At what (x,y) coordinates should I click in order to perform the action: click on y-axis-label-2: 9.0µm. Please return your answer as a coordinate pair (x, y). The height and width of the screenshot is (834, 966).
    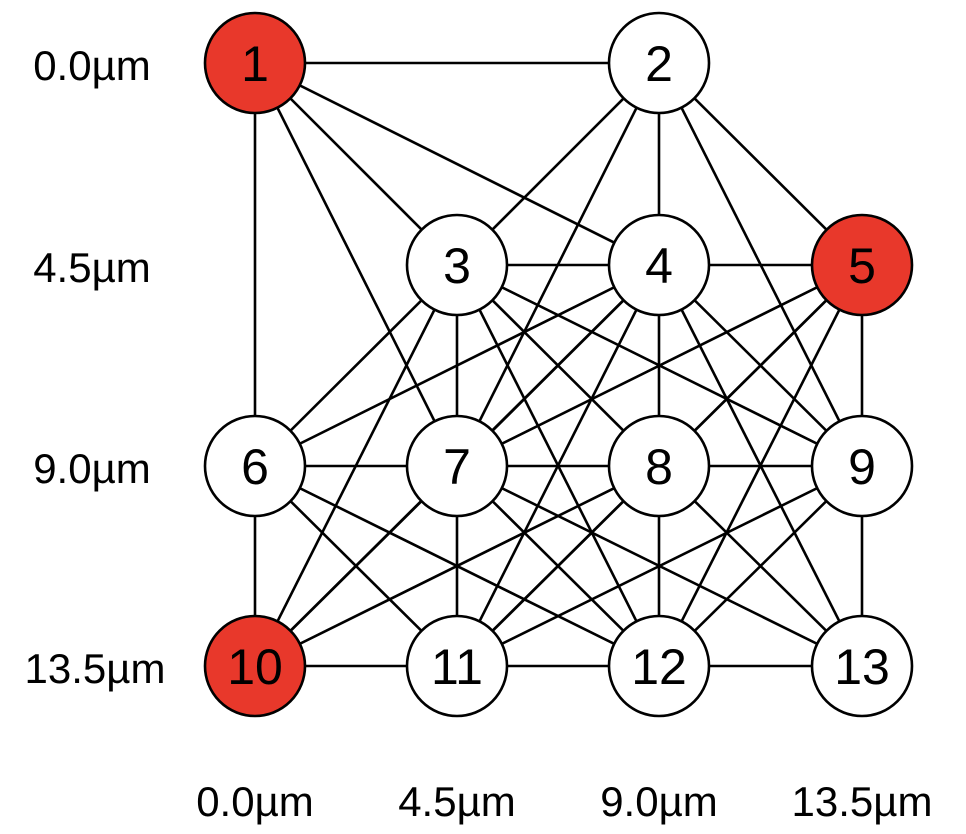
    Looking at the image, I should click on (92, 468).